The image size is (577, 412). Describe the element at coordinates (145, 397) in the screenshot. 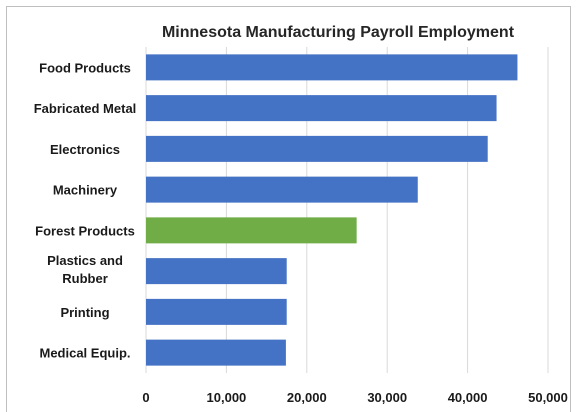

I see `x-tick-label: 0` at that location.